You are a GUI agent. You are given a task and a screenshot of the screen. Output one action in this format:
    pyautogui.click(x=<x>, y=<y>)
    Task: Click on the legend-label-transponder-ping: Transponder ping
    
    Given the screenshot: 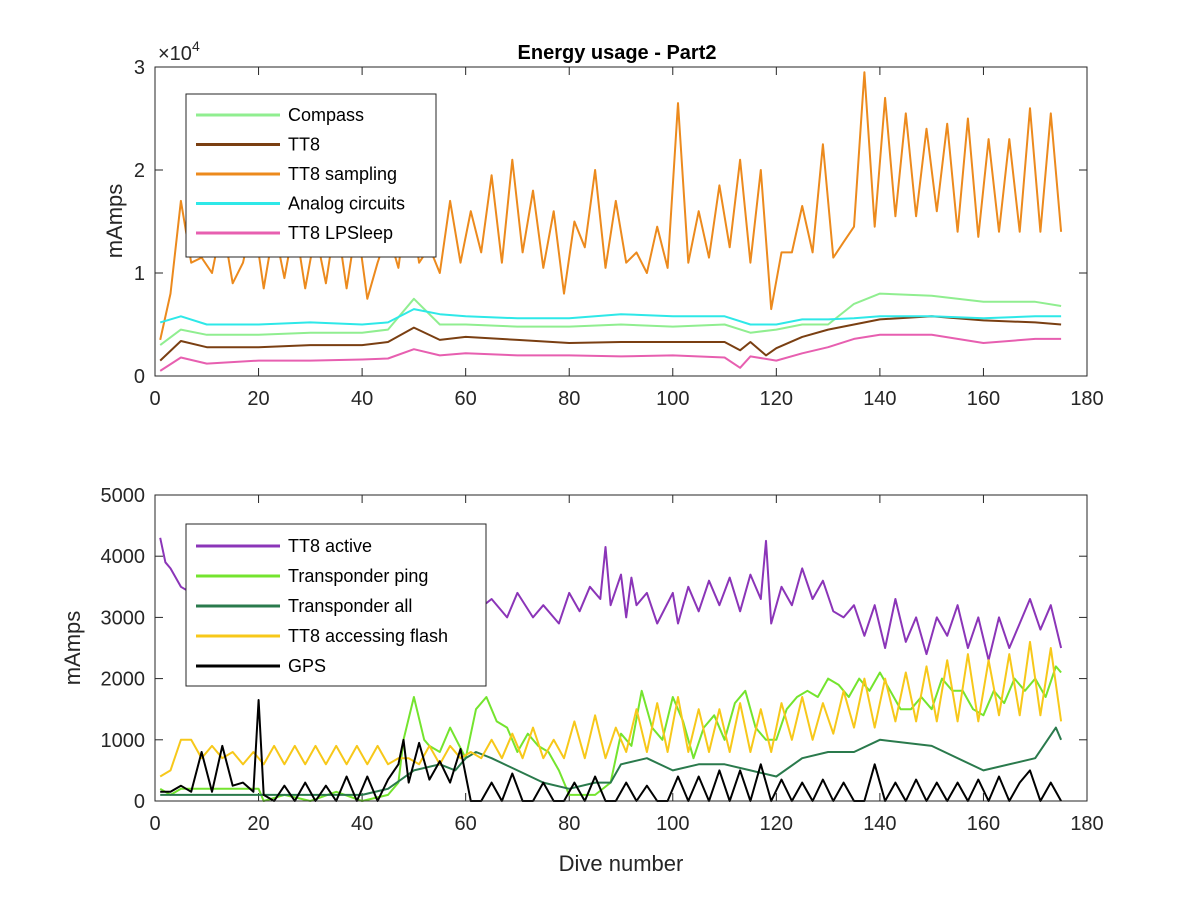 What is the action you would take?
    pyautogui.click(x=358, y=576)
    